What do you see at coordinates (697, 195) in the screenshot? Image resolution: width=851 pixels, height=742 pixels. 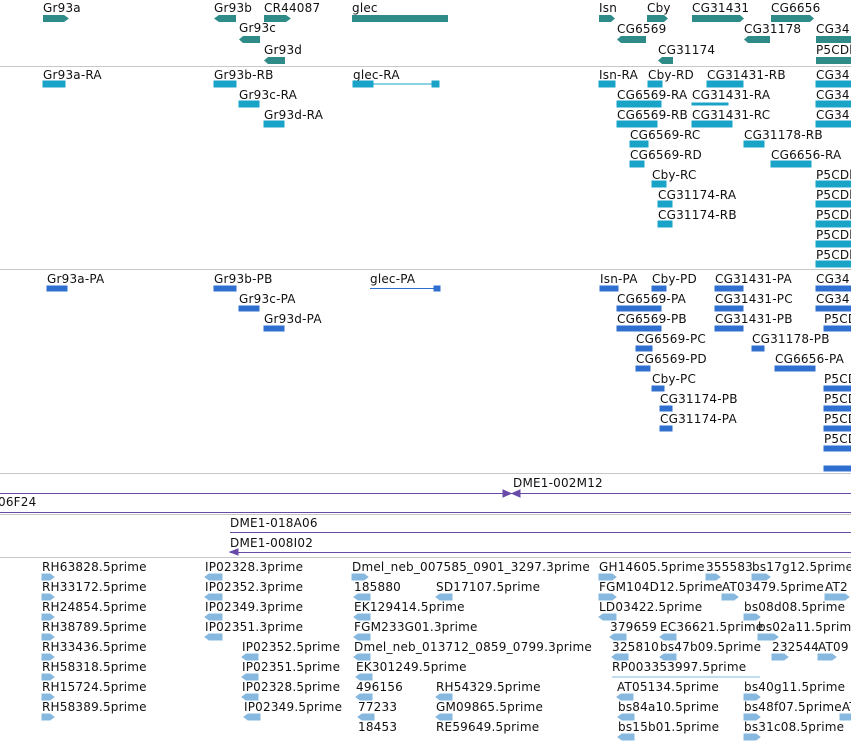 I see `transcript-label: CG31174-RA` at bounding box center [697, 195].